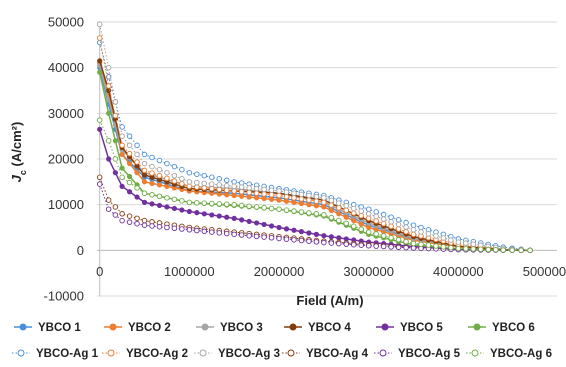 The width and height of the screenshot is (566, 367). I want to click on x-tick-label: 5000000, so click(544, 271).